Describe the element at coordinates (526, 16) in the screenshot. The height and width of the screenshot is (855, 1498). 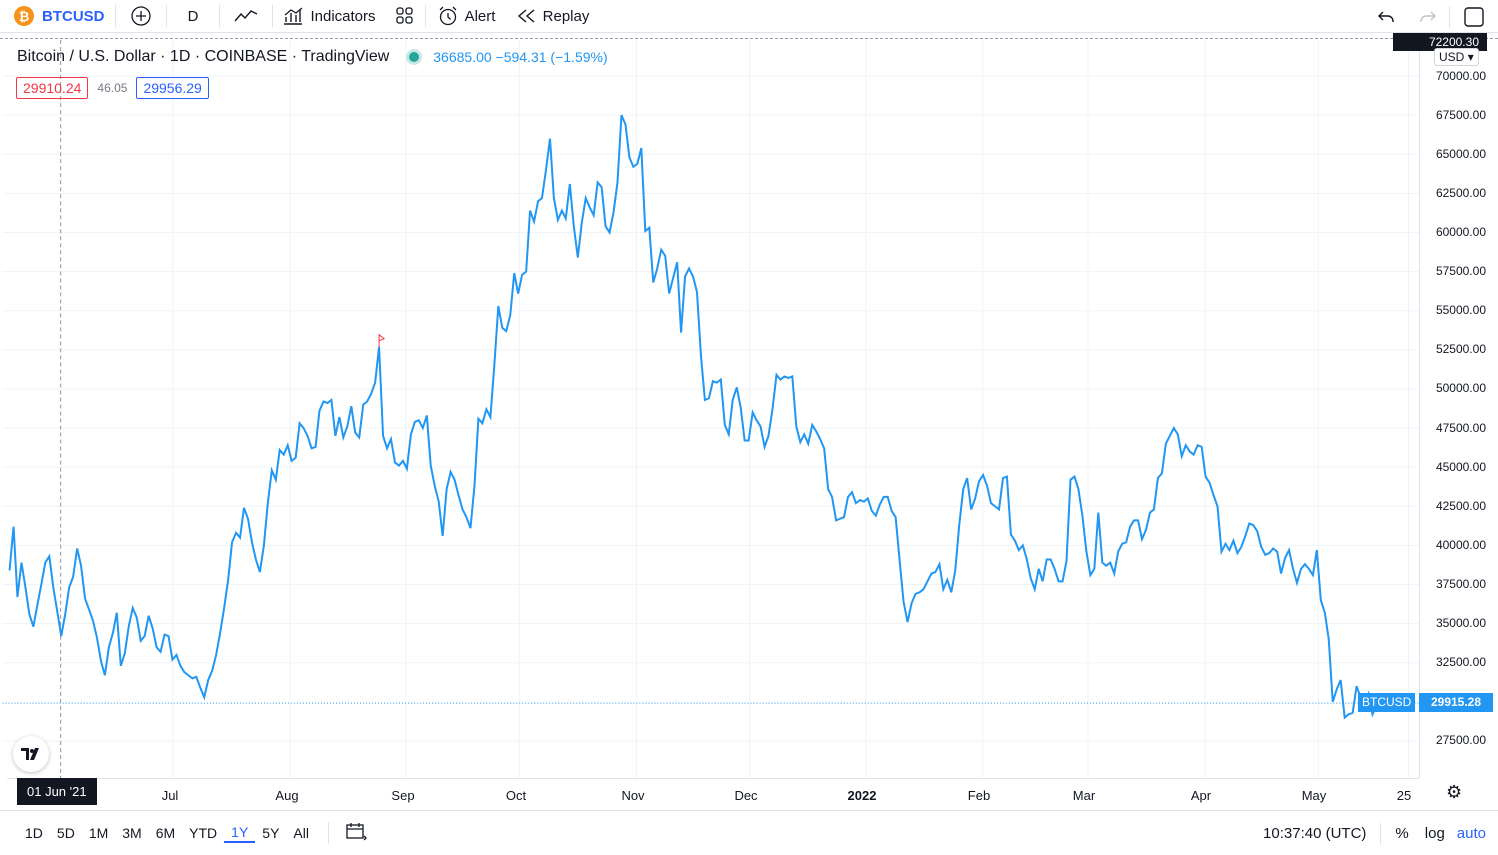
I see `rewind-icon` at that location.